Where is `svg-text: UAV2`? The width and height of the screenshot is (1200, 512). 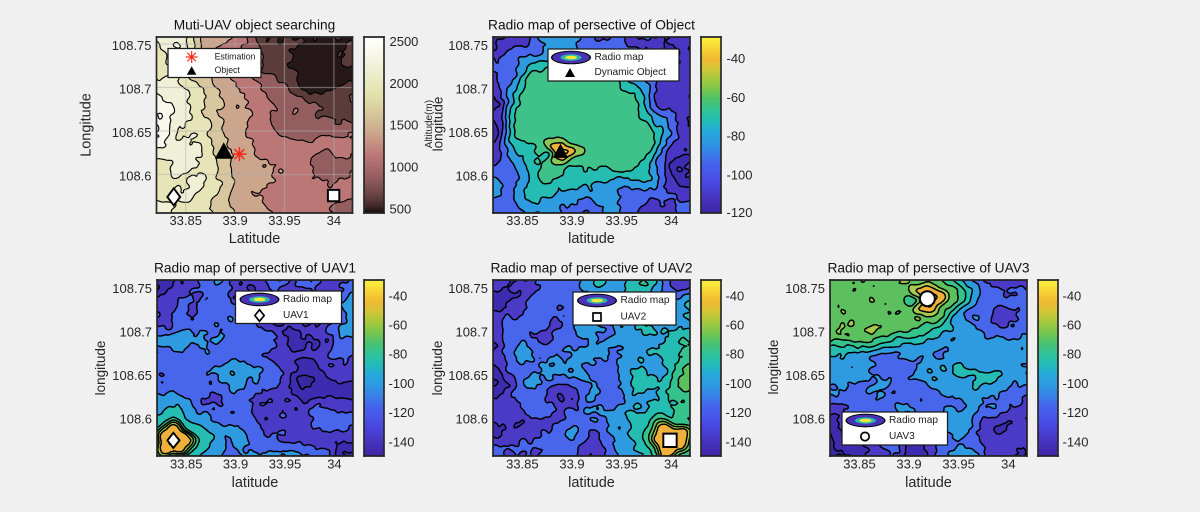
svg-text: UAV2 is located at coordinates (634, 317).